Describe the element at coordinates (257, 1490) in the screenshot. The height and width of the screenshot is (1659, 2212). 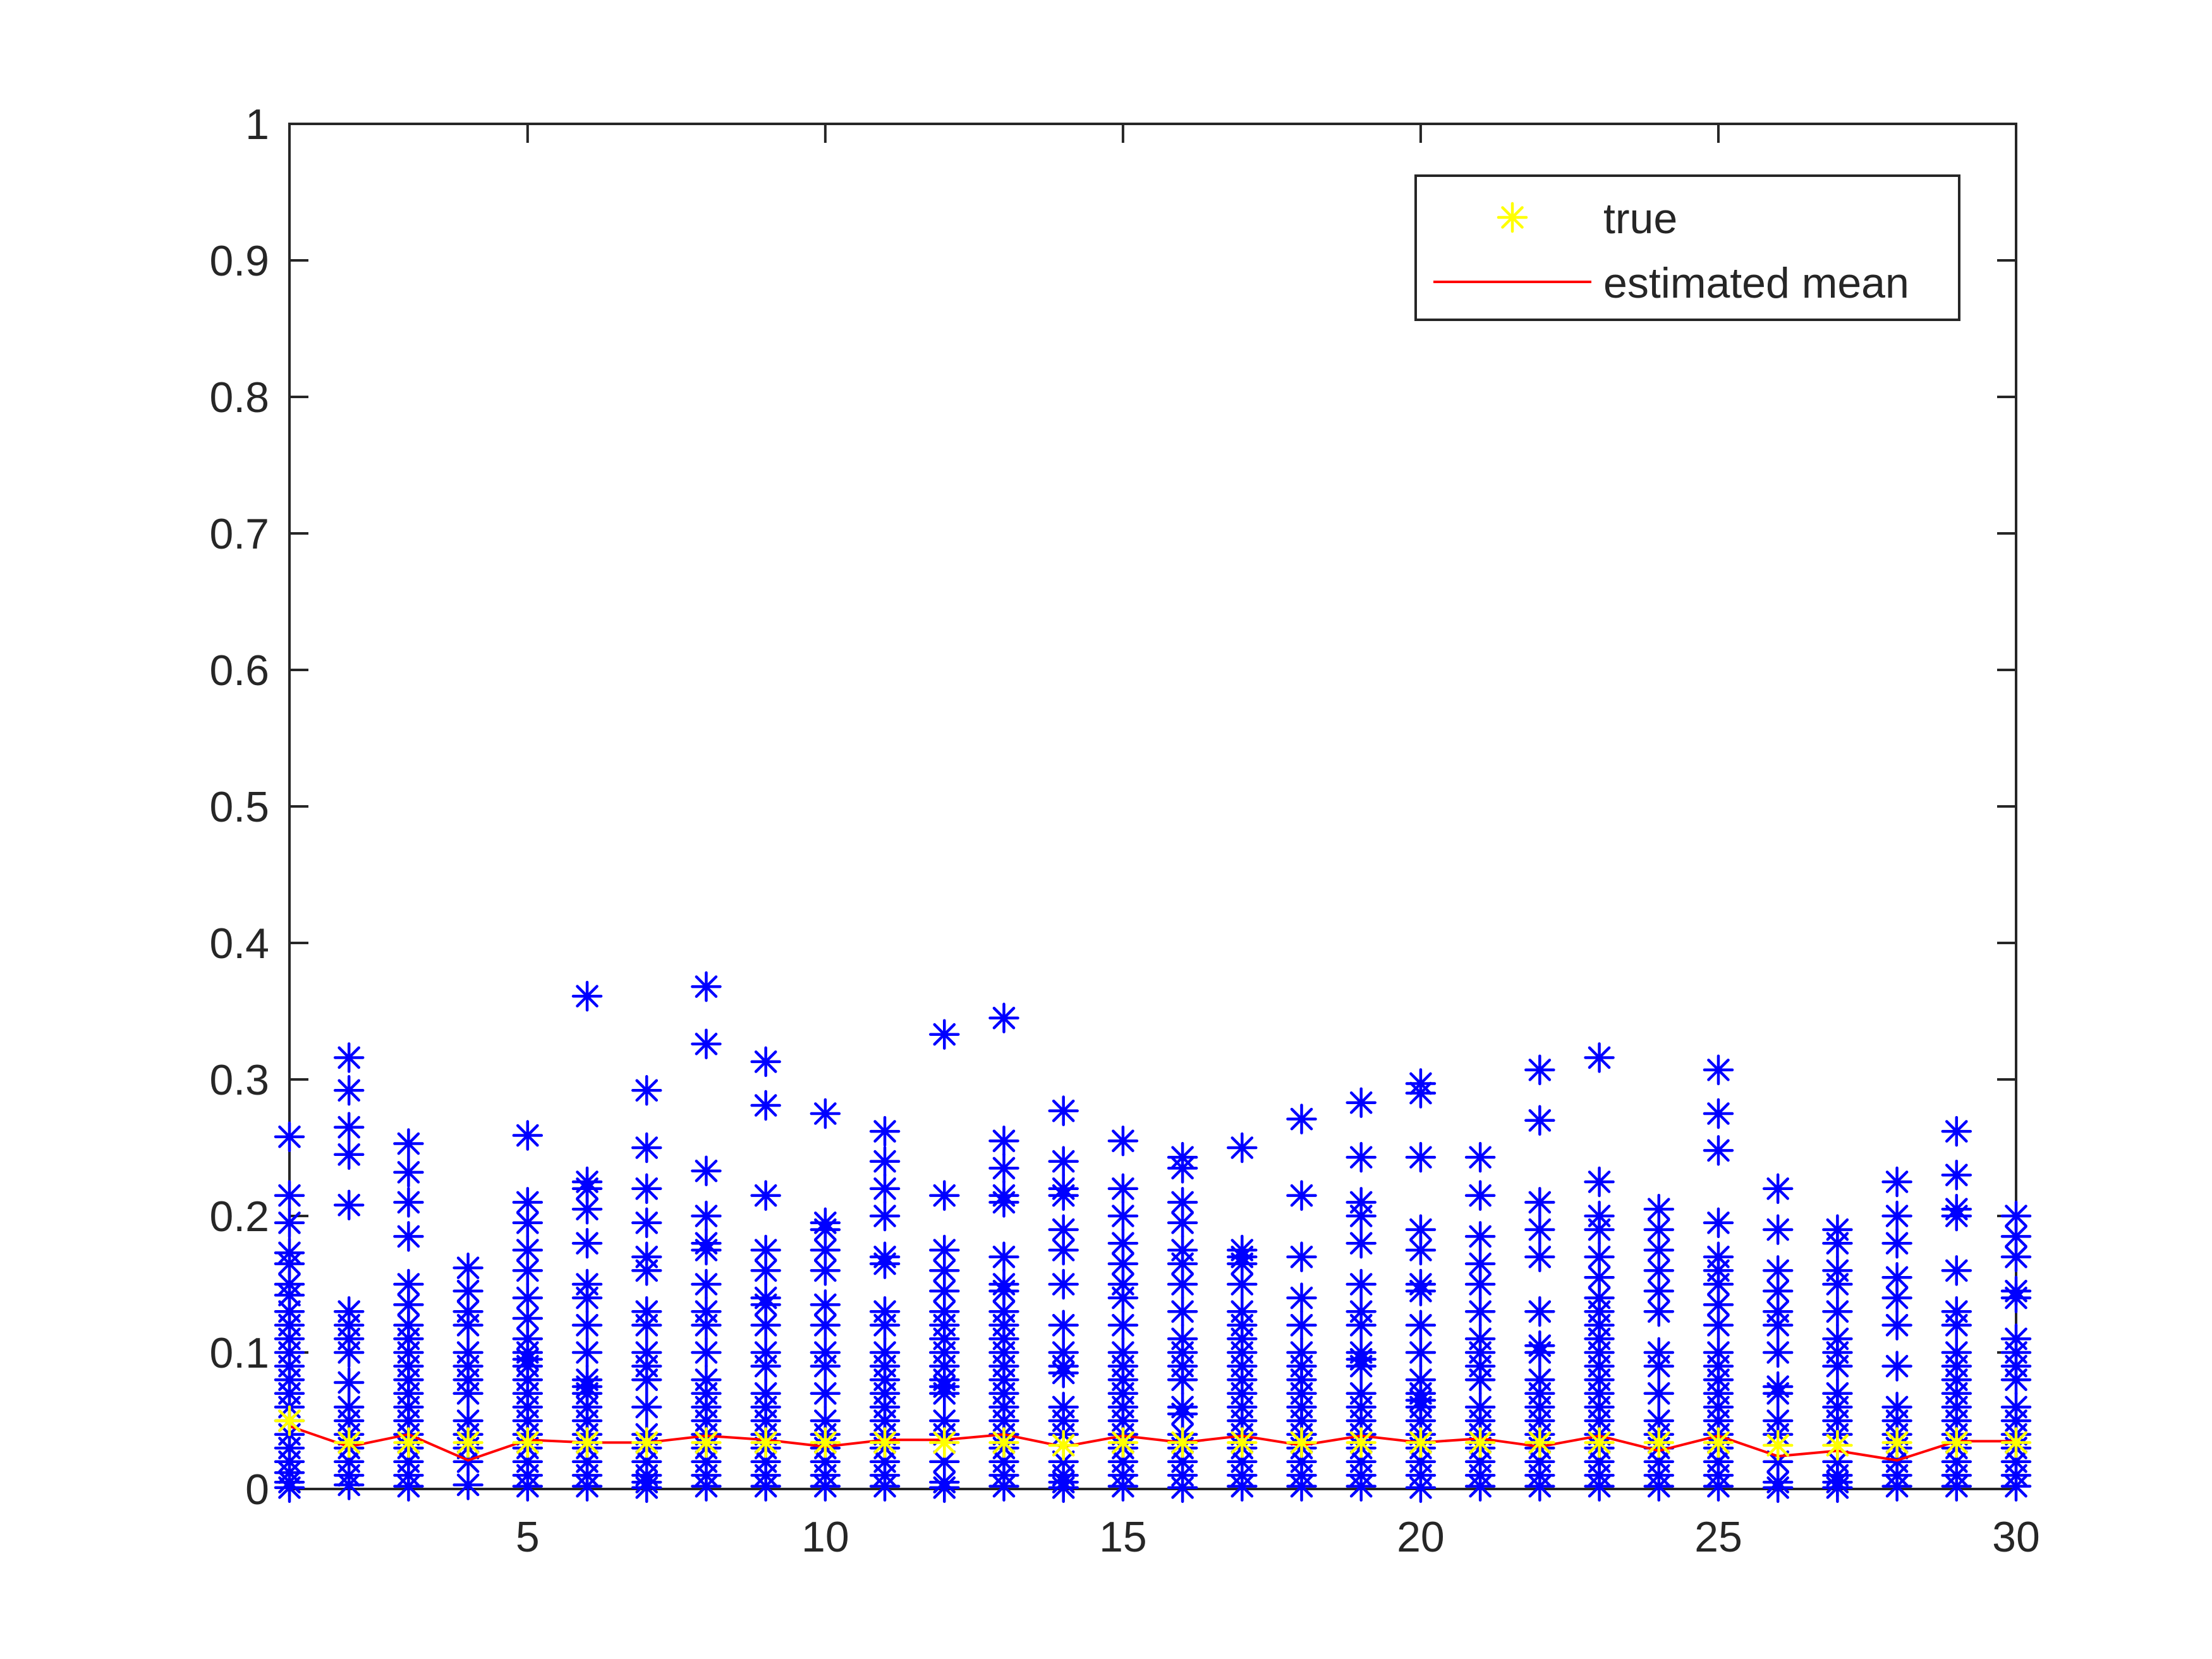
I see `y-tick-label: 0` at that location.